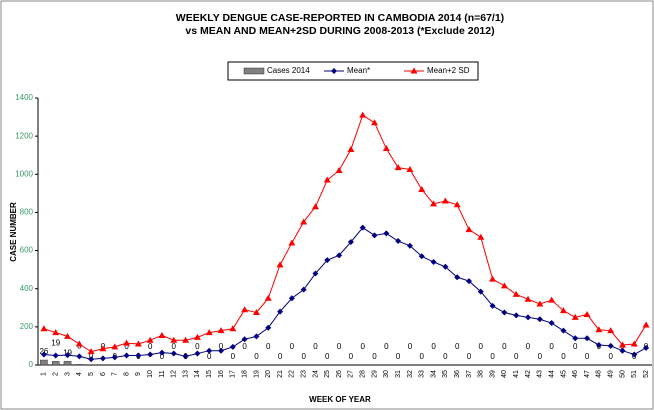 This screenshot has width=654, height=410. I want to click on x-tick-label: 29, so click(374, 374).